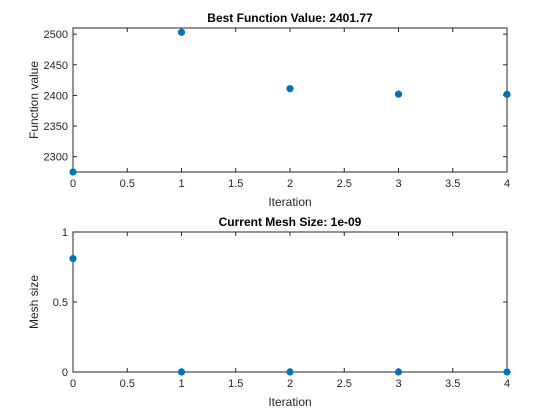 This screenshot has width=560, height=420. What do you see at coordinates (290, 222) in the screenshot?
I see `chart-title: Current Mesh Size: 1e-09` at bounding box center [290, 222].